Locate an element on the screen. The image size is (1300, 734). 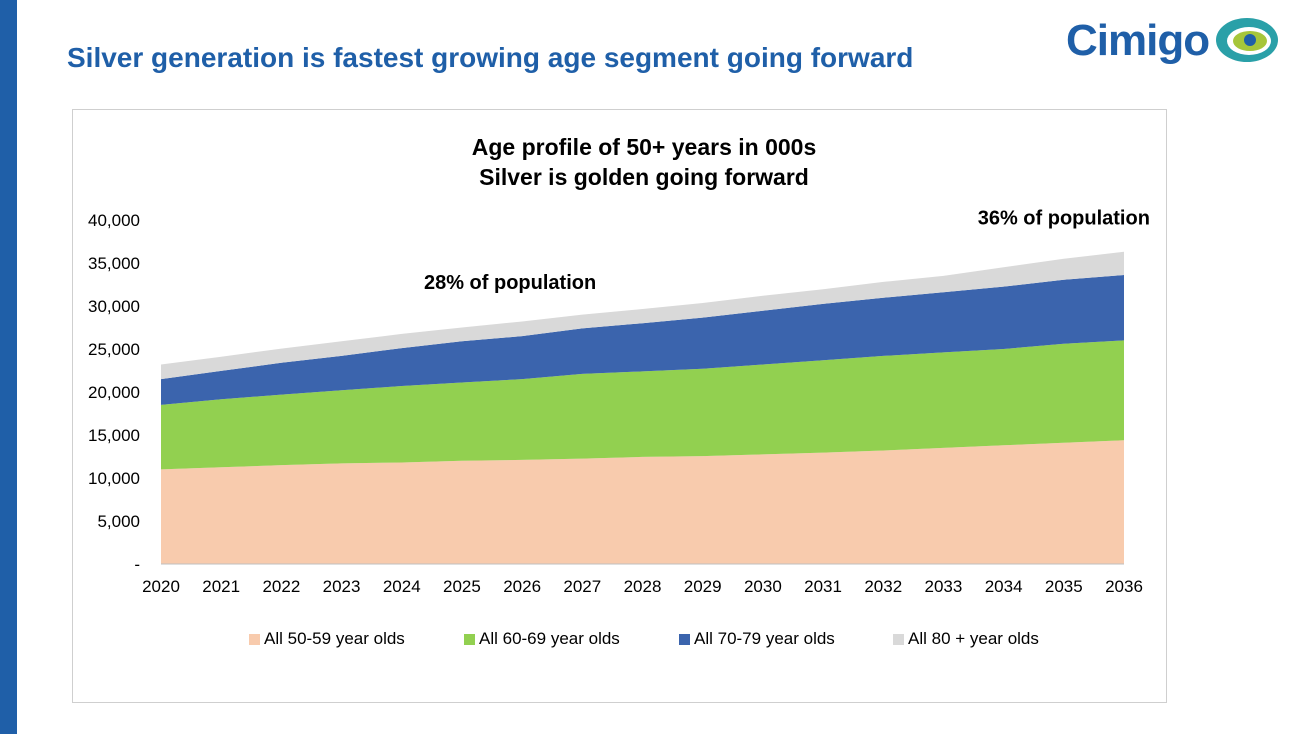
x-tick-label: 2025 is located at coordinates (462, 586).